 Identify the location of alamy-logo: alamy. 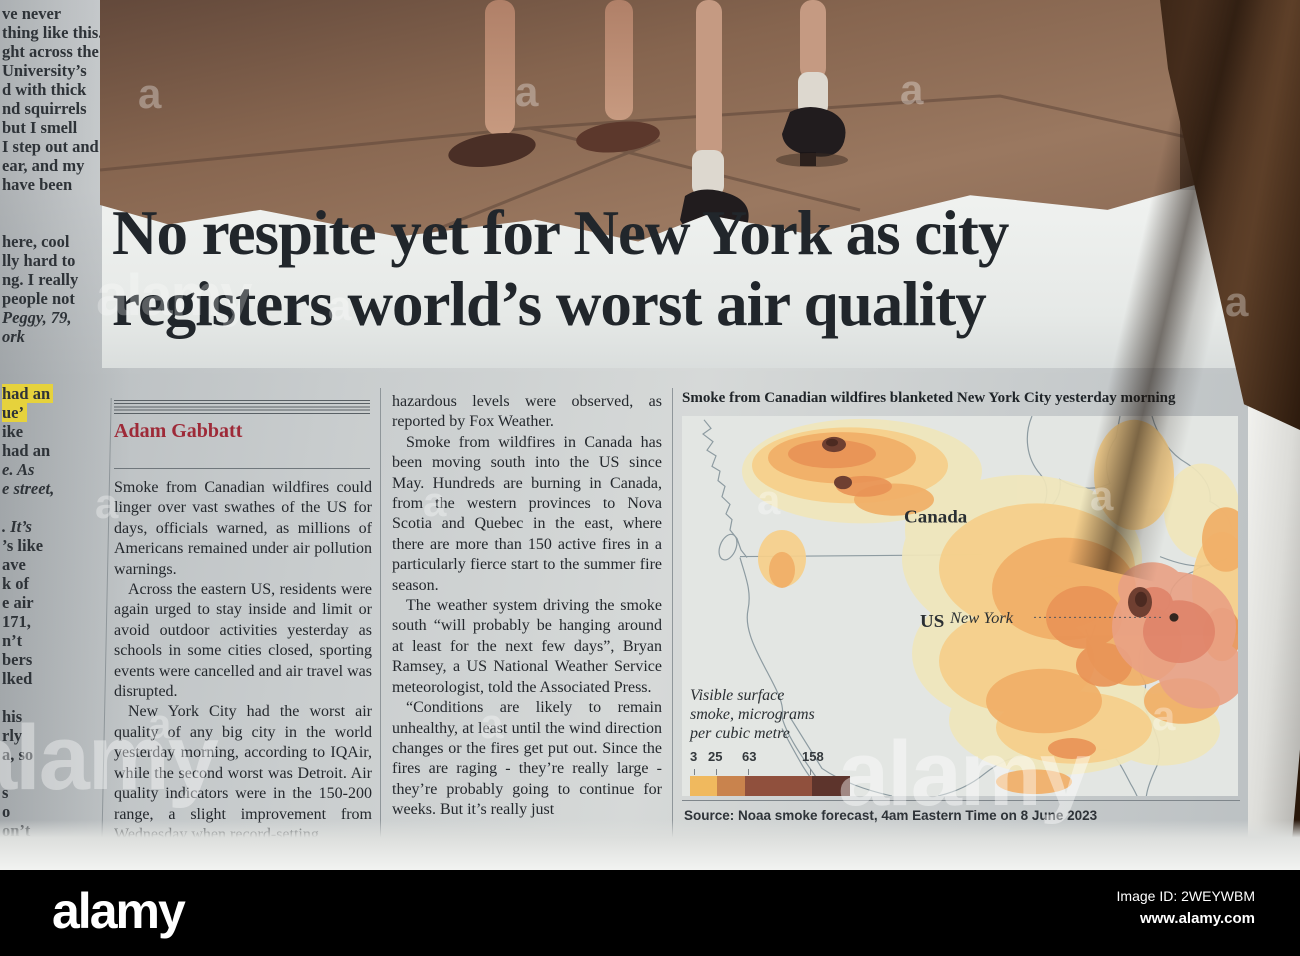
(119, 911).